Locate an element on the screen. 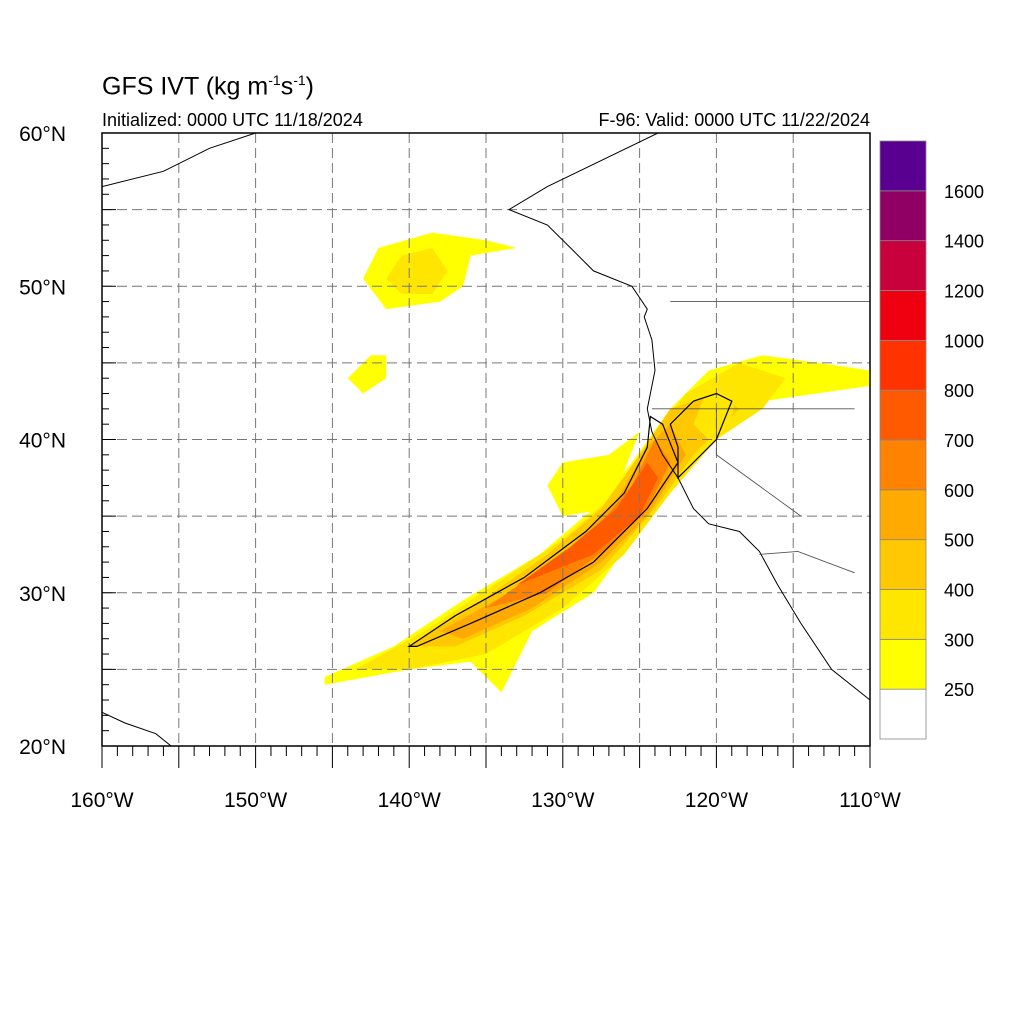 The image size is (1024, 1024). atmospheric-river-north-lobe is located at coordinates (593, 474).